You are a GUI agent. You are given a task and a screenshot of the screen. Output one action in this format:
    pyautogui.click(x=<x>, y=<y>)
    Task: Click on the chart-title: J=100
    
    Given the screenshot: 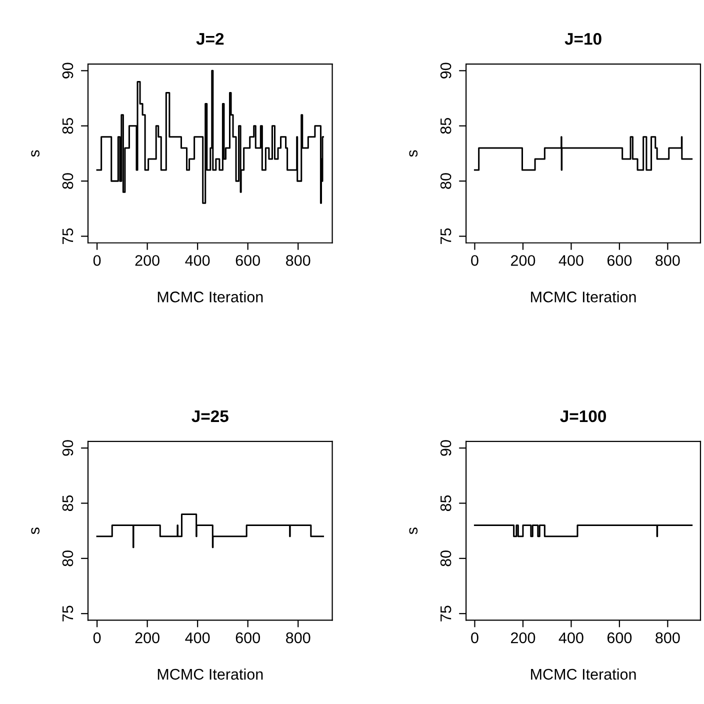 What is the action you would take?
    pyautogui.click(x=583, y=416)
    